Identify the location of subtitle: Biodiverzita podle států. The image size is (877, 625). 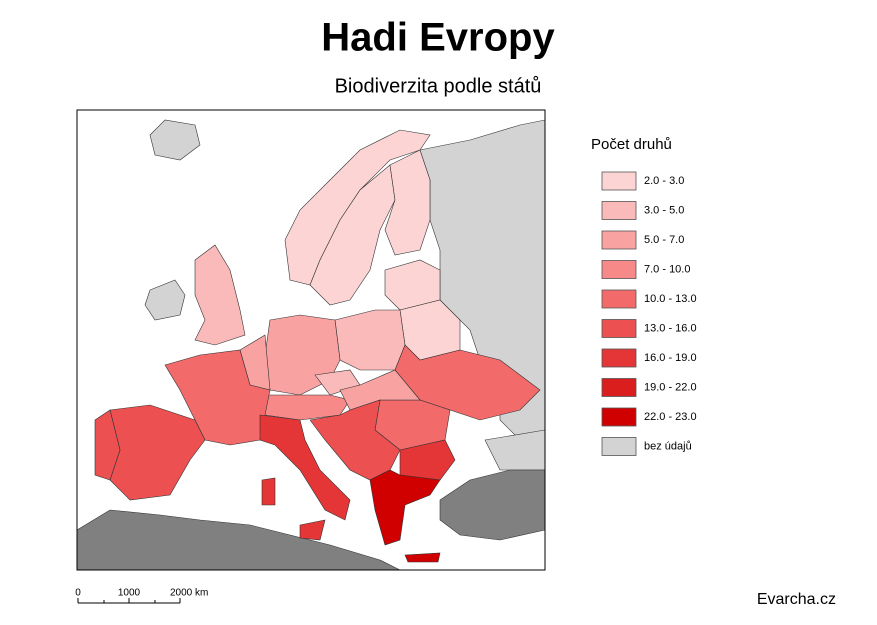
(438, 86).